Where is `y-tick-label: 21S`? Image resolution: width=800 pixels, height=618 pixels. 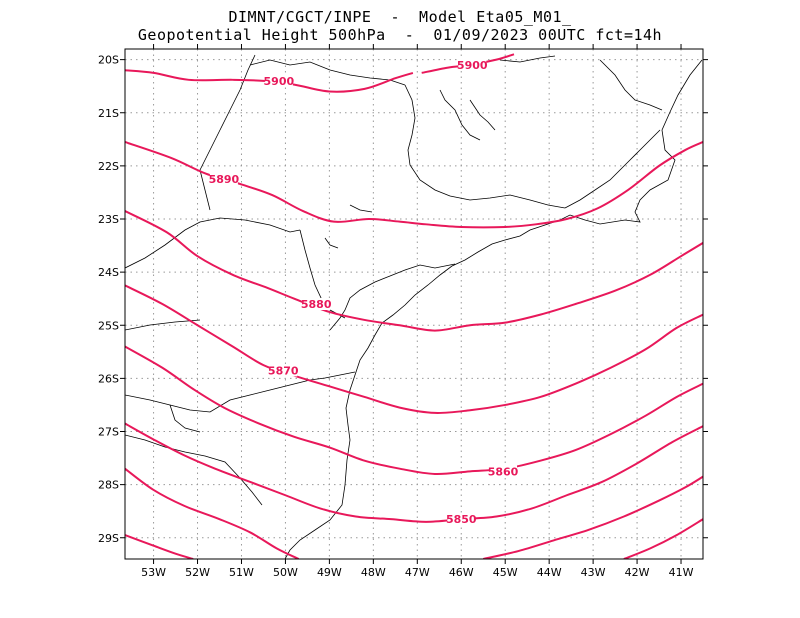 y-tick-label: 21S is located at coordinates (108, 113).